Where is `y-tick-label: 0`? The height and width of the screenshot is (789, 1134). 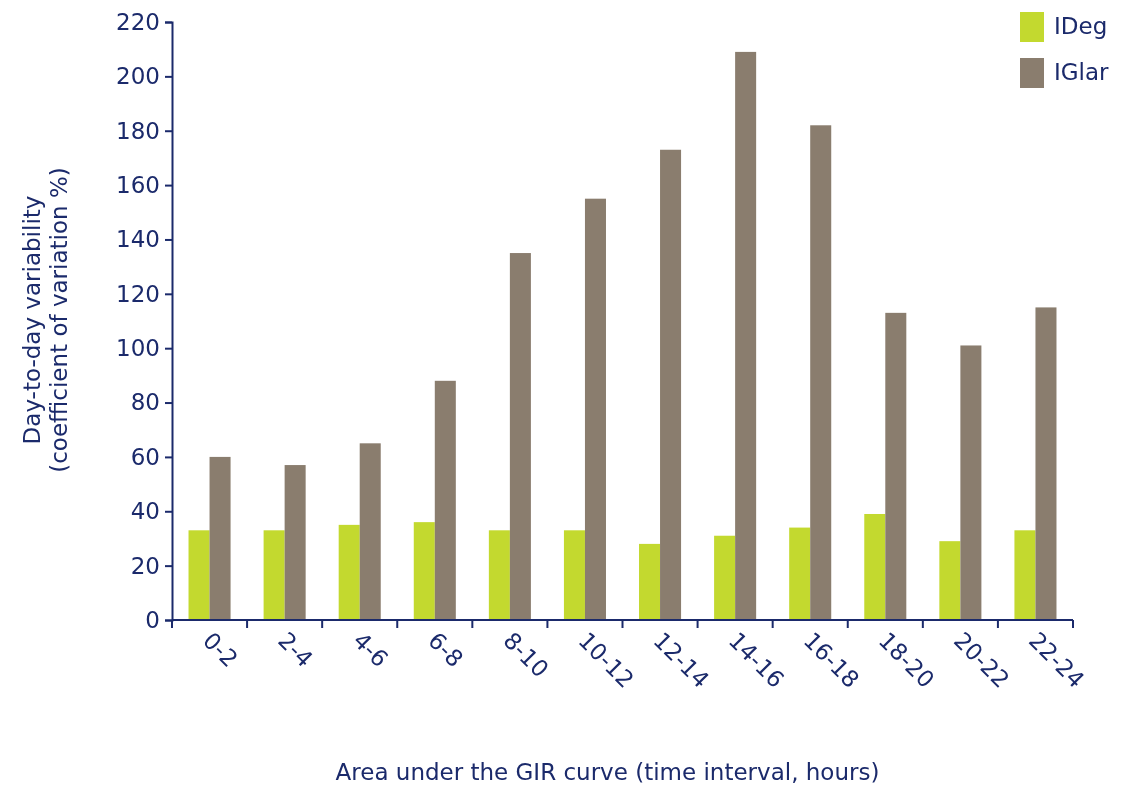
y-tick-label: 0 is located at coordinates (152, 619).